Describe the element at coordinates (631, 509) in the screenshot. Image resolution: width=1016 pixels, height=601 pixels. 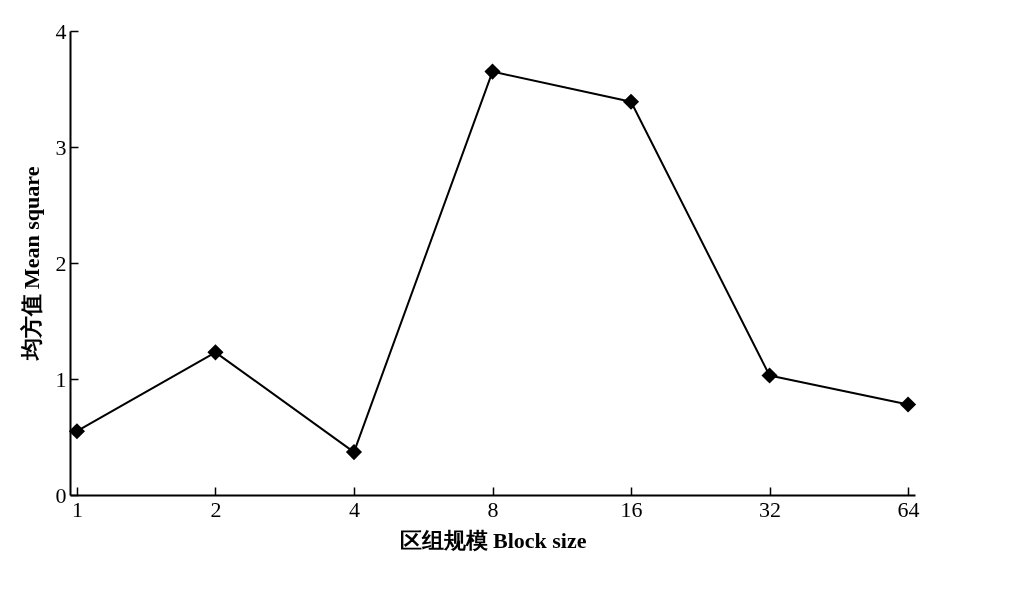
I see `x-tick-label: 16` at that location.